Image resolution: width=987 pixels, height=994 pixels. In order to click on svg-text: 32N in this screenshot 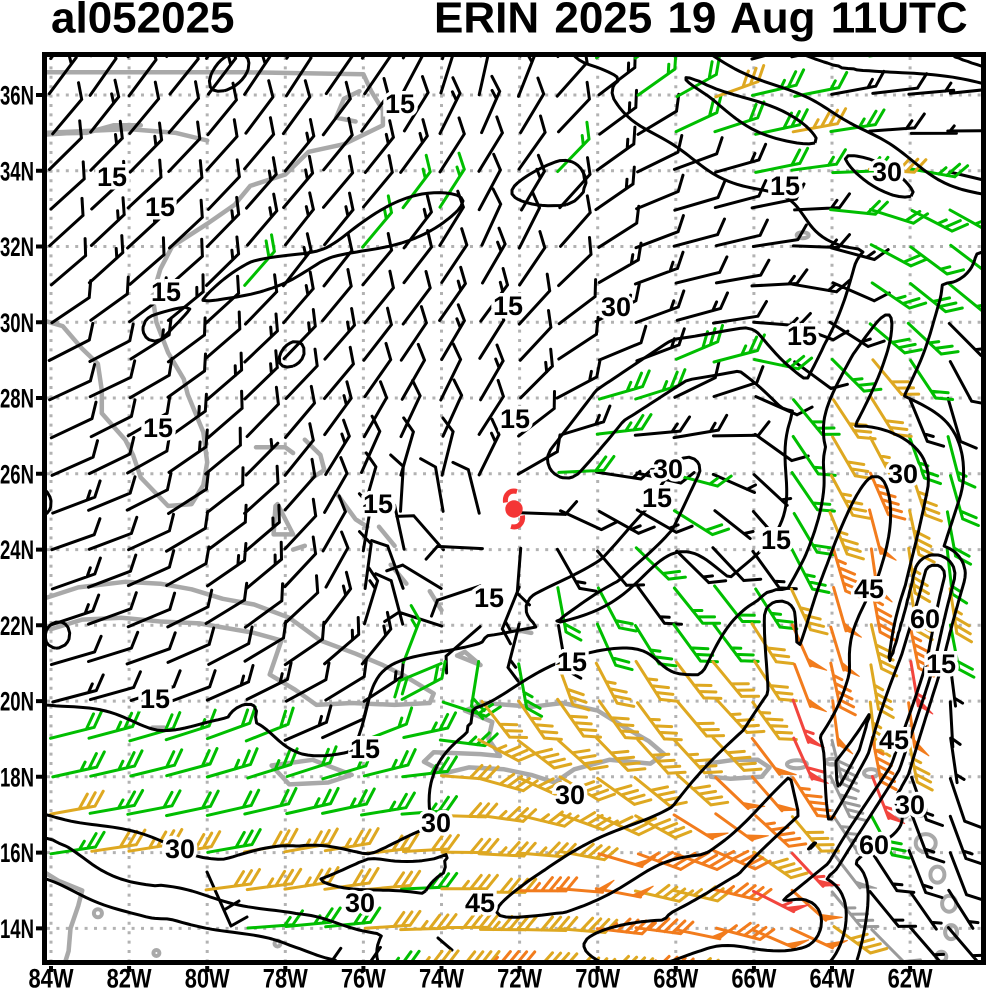, I will do `click(17, 247)`.